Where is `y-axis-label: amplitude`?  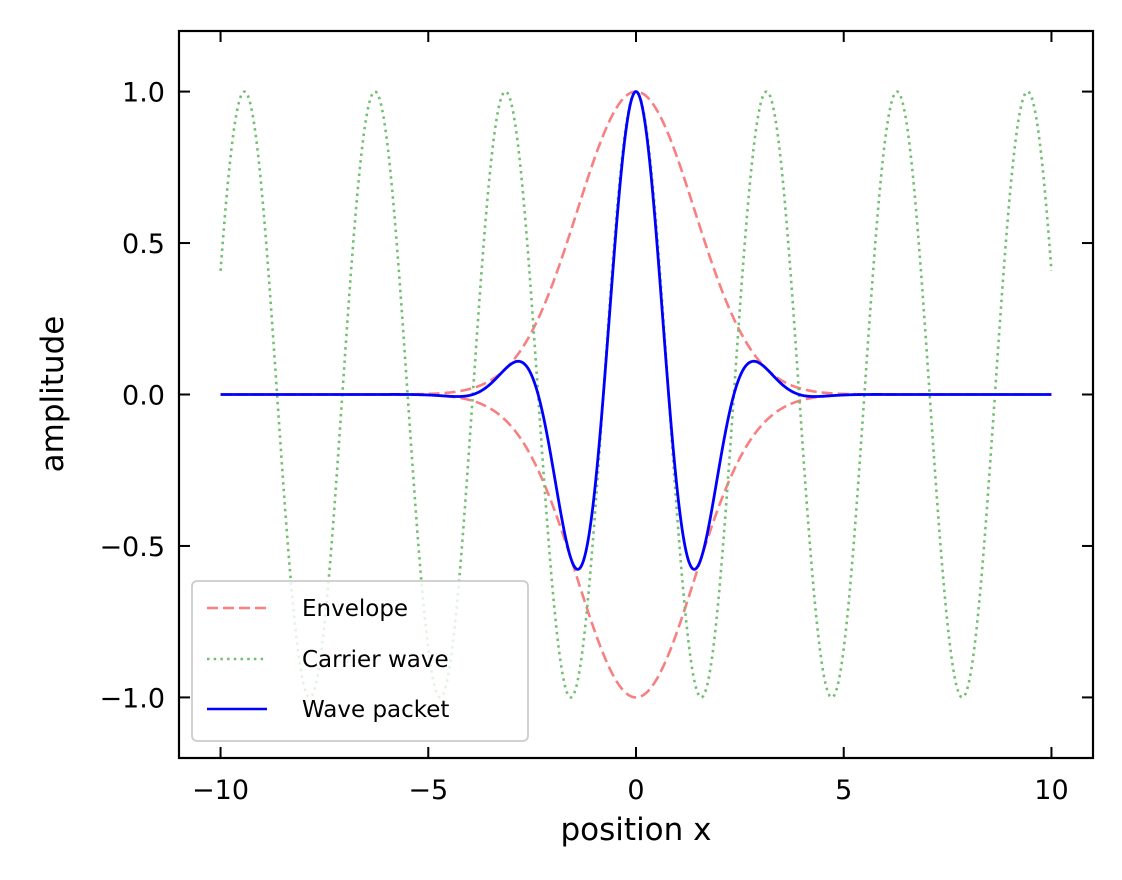
y-axis-label: amplitude is located at coordinates (53, 394).